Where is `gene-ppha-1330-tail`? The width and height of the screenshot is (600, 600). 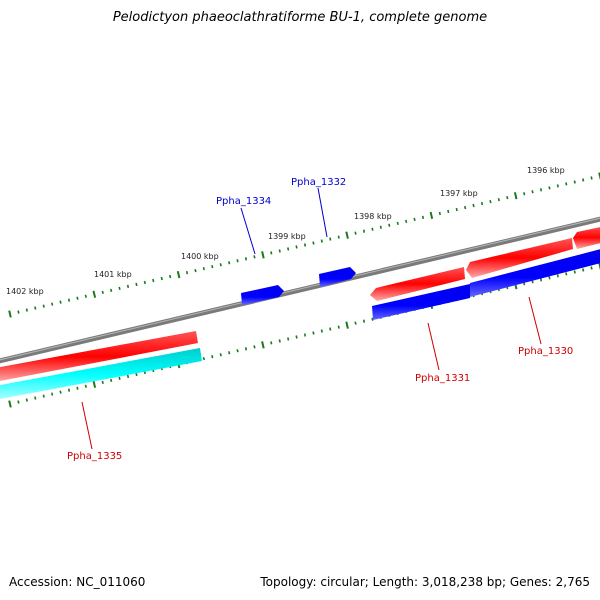
gene-ppha-1330-tail is located at coordinates (586, 237).